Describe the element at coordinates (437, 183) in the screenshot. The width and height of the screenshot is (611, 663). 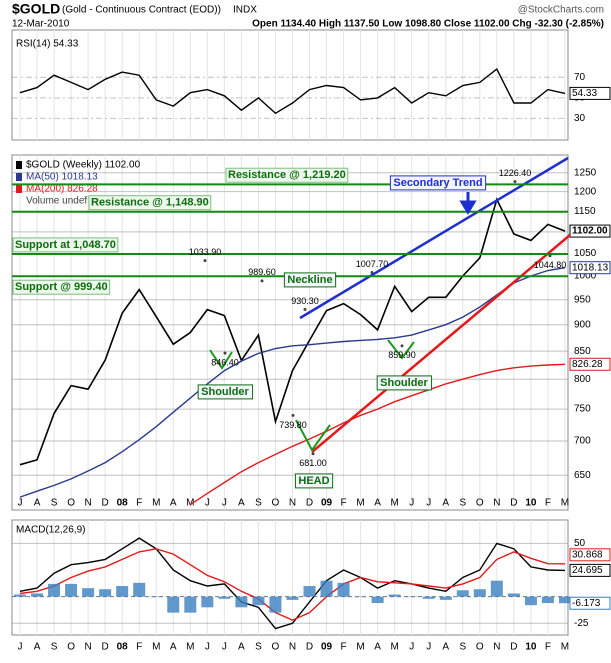
I see `note: Secondary Trend` at that location.